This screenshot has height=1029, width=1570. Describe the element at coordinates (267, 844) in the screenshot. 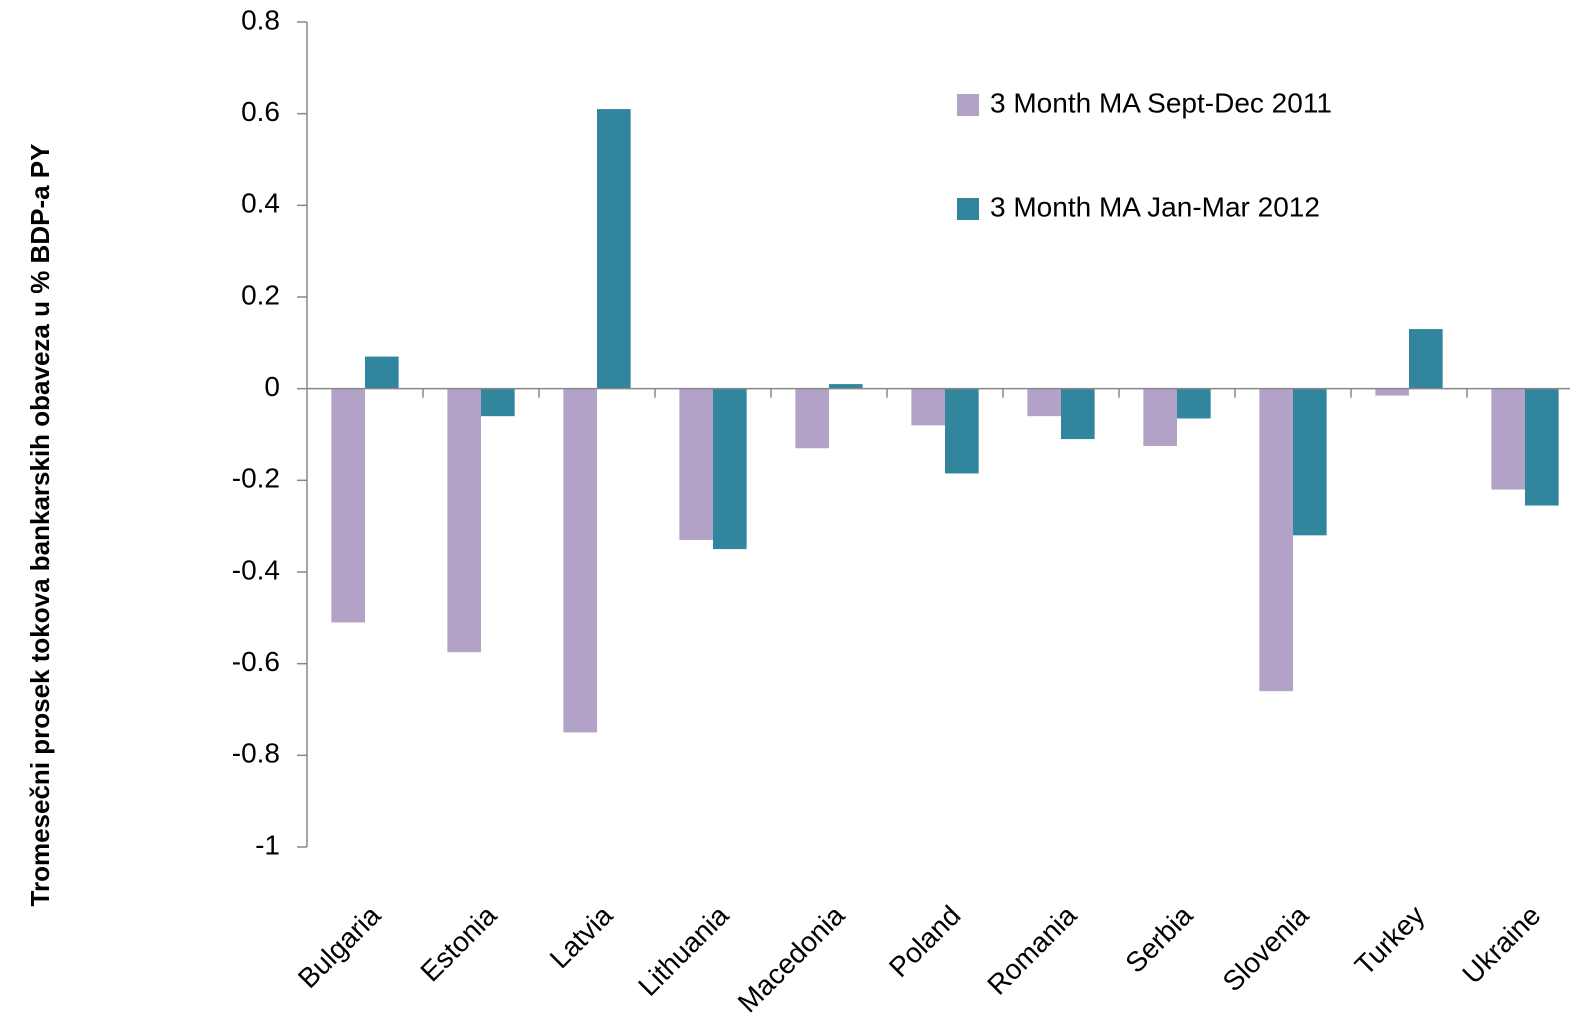

I see `y-tick-label: -1` at that location.